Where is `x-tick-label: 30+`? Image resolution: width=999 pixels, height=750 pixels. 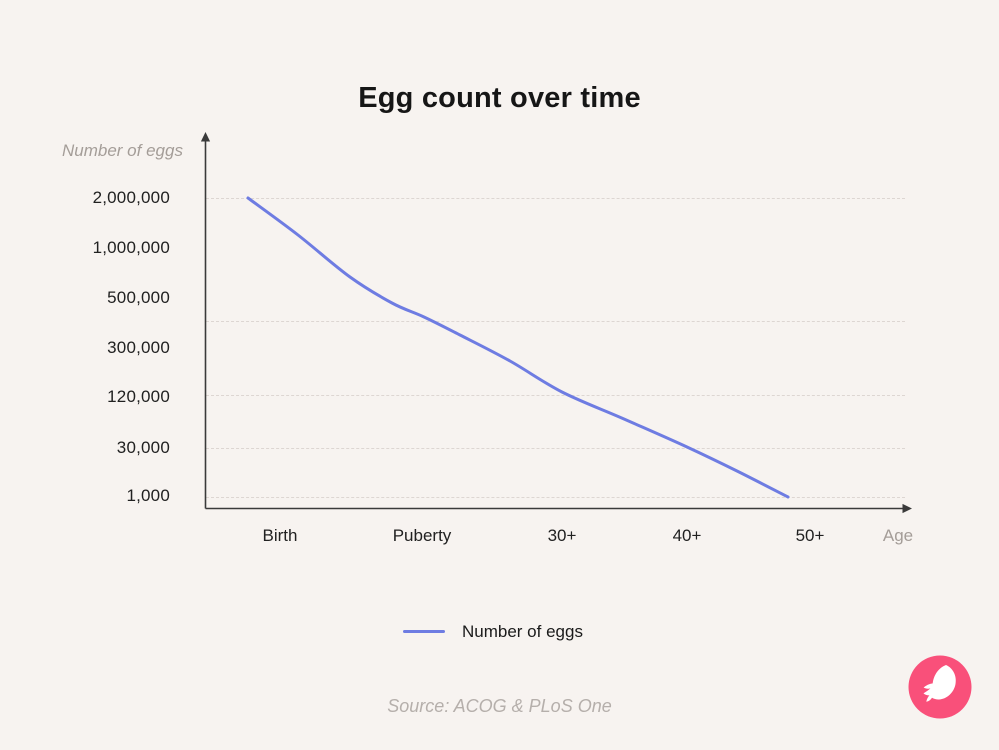
x-tick-label: 30+ is located at coordinates (562, 535).